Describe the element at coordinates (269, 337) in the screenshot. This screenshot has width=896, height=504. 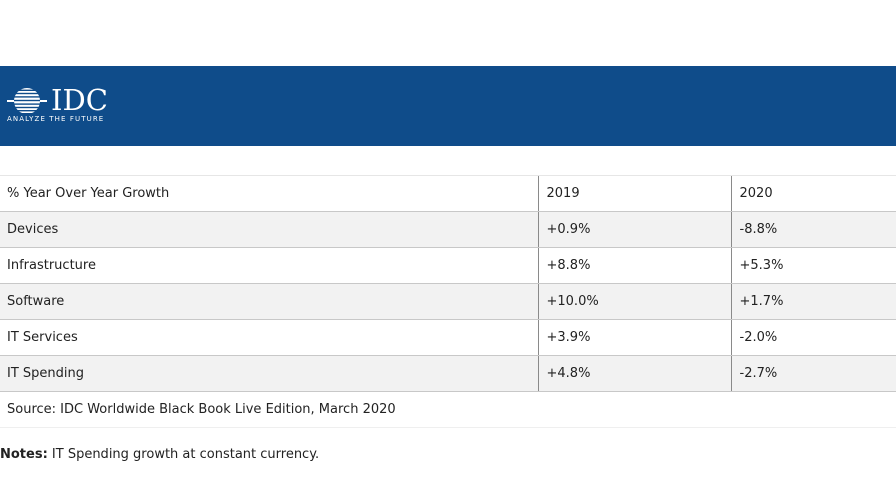
I see `row-label-cell: IT Services` at that location.